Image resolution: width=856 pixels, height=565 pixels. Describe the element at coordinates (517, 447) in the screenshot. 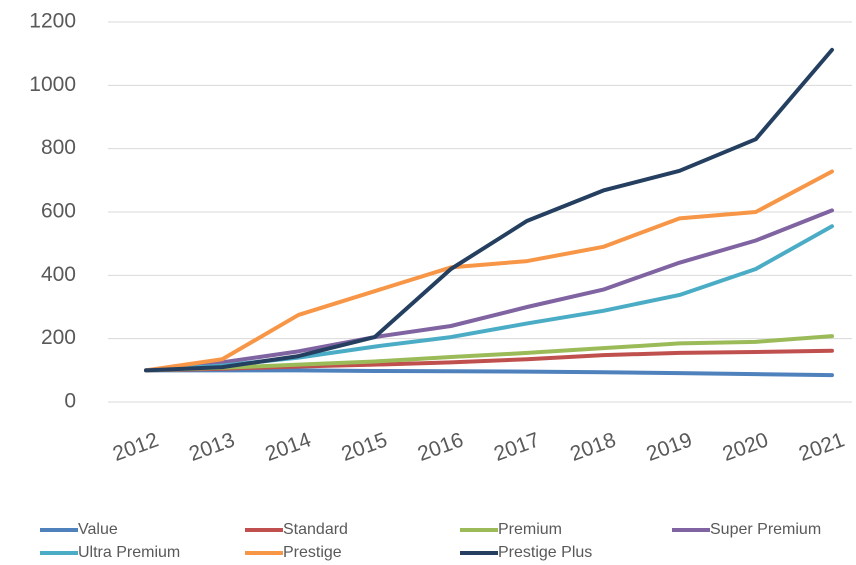

I see `x-tick-label: 2017` at that location.